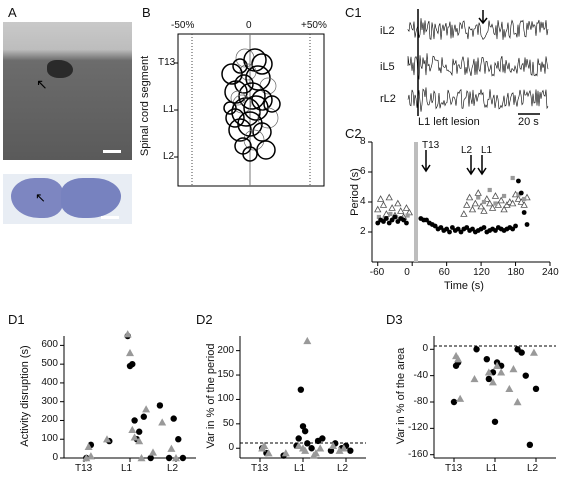  Describe the element at coordinates (169, 156) in the screenshot. I see `b-y-tick-l2: L2` at that location.